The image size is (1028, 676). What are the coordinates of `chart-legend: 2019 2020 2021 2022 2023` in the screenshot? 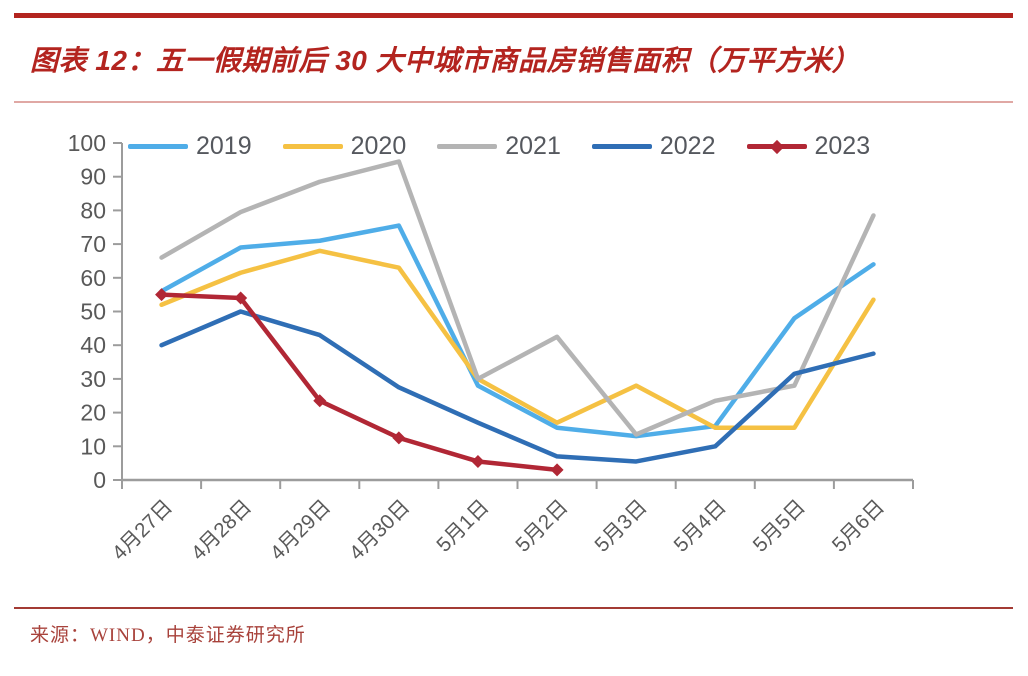 It's located at (499, 146).